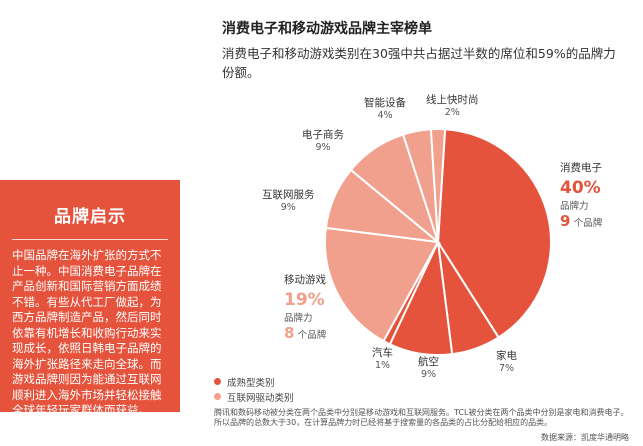  I want to click on chart-legend: 成熟型类别 互联网驱动类别, so click(254, 389).